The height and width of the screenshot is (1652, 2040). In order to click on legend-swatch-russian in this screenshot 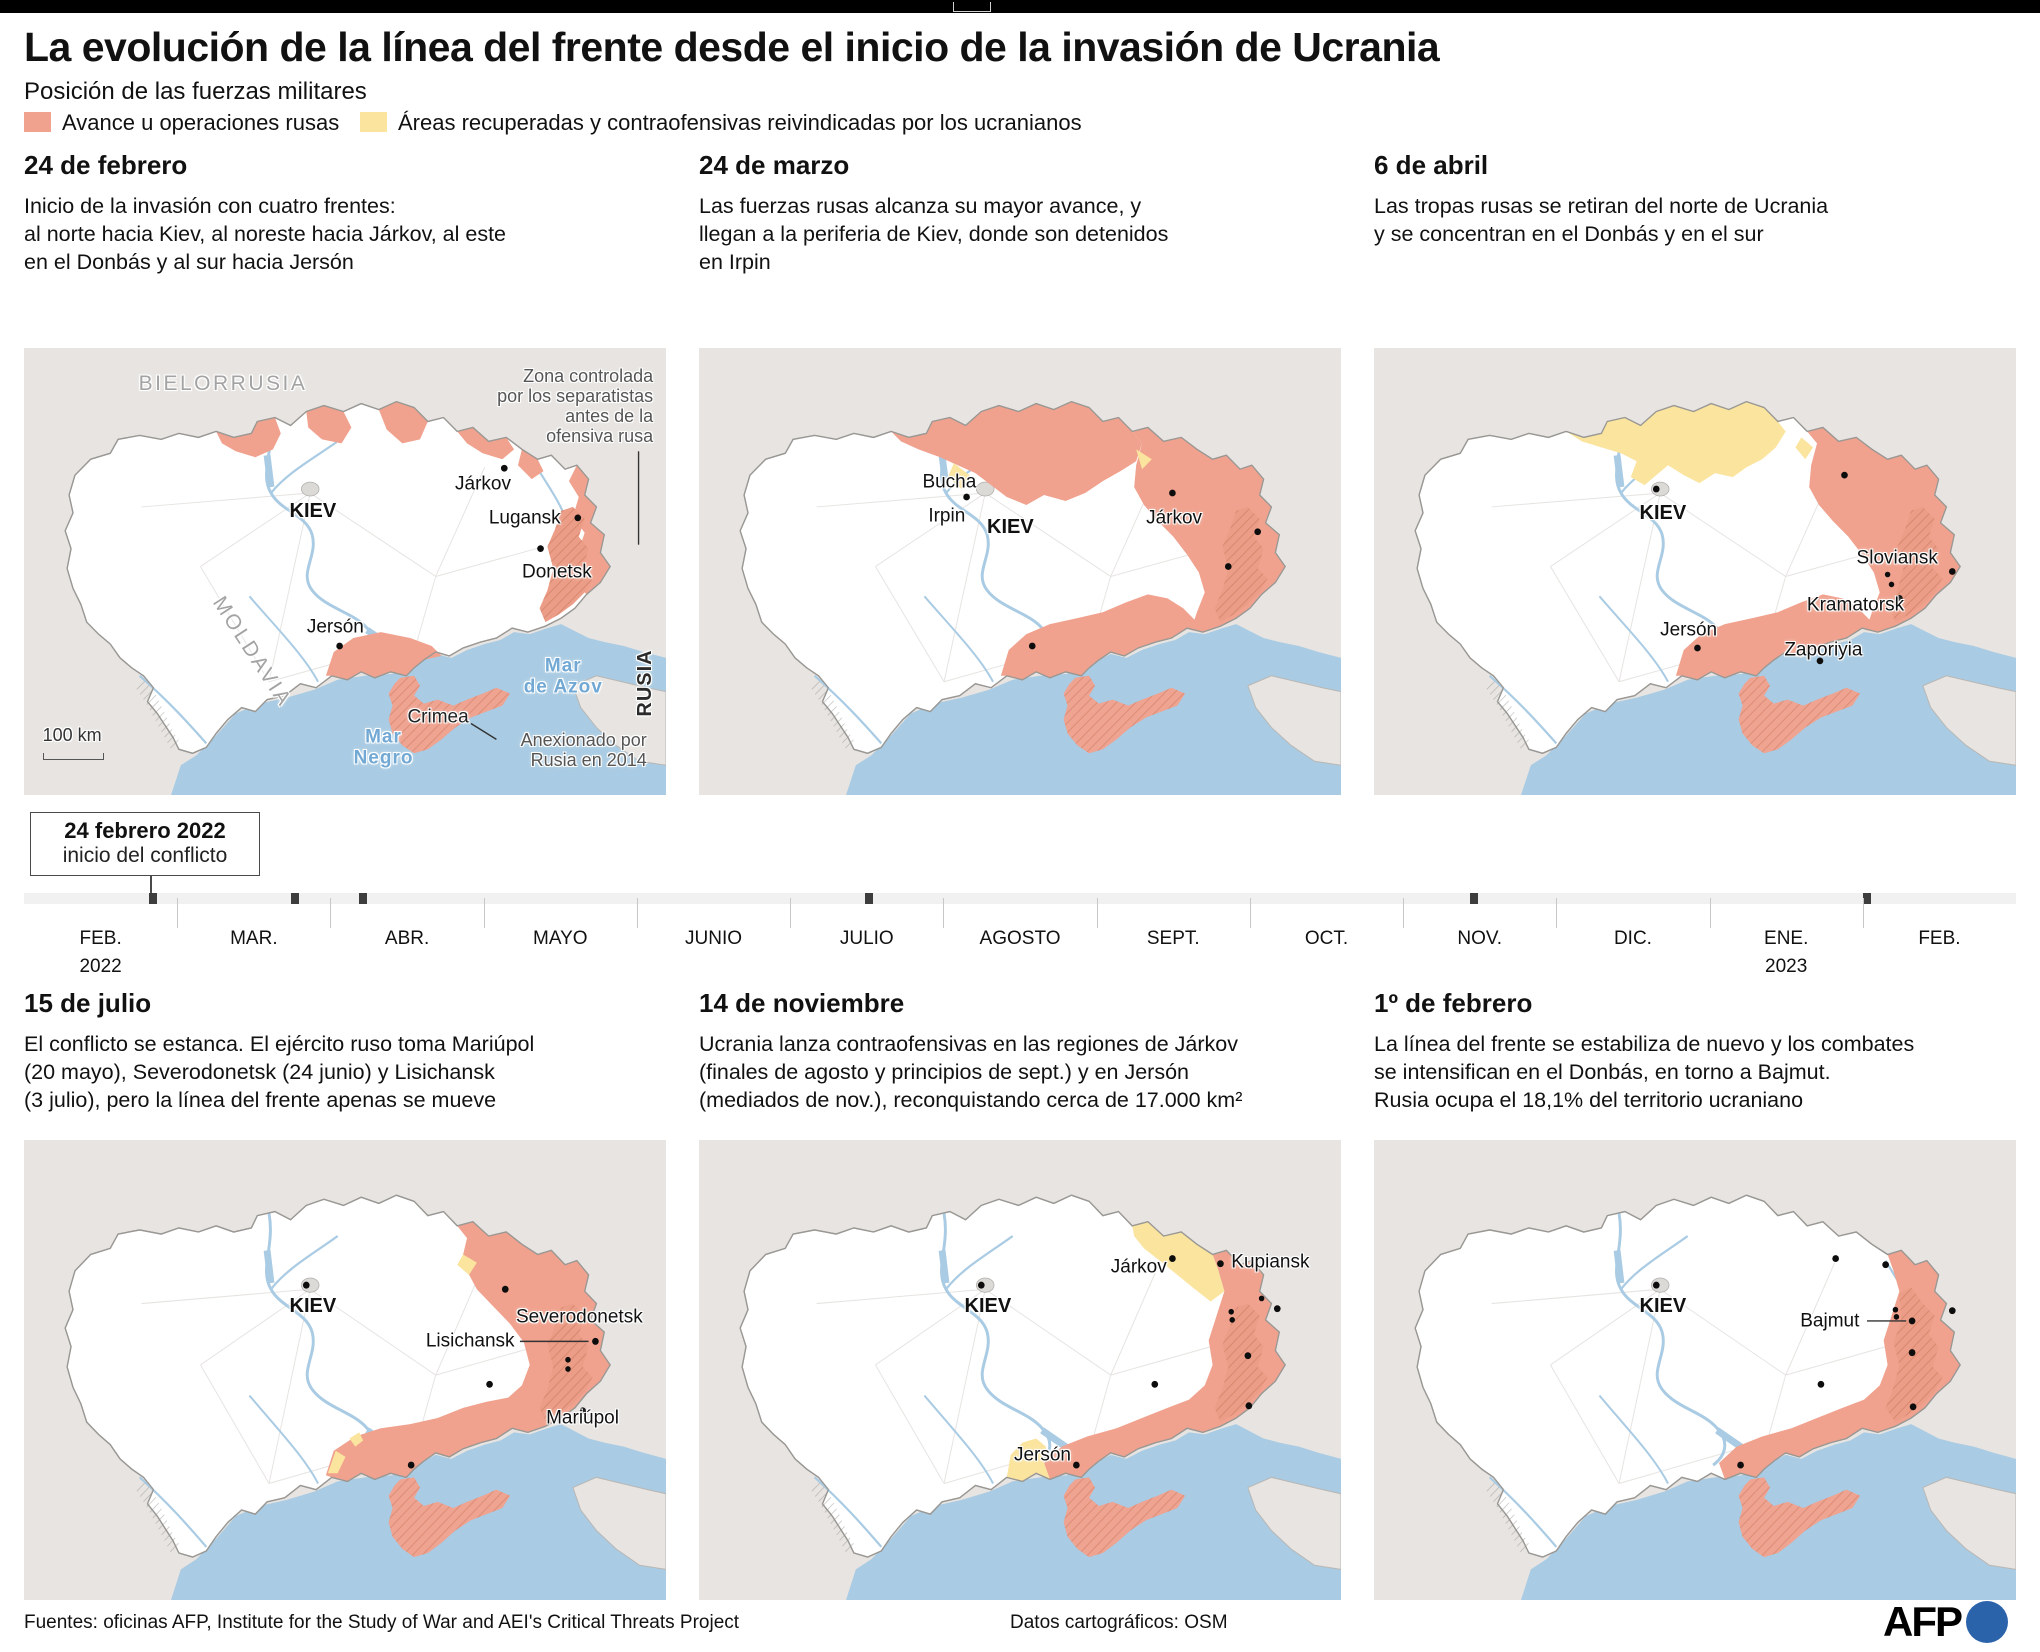, I will do `click(37, 122)`.